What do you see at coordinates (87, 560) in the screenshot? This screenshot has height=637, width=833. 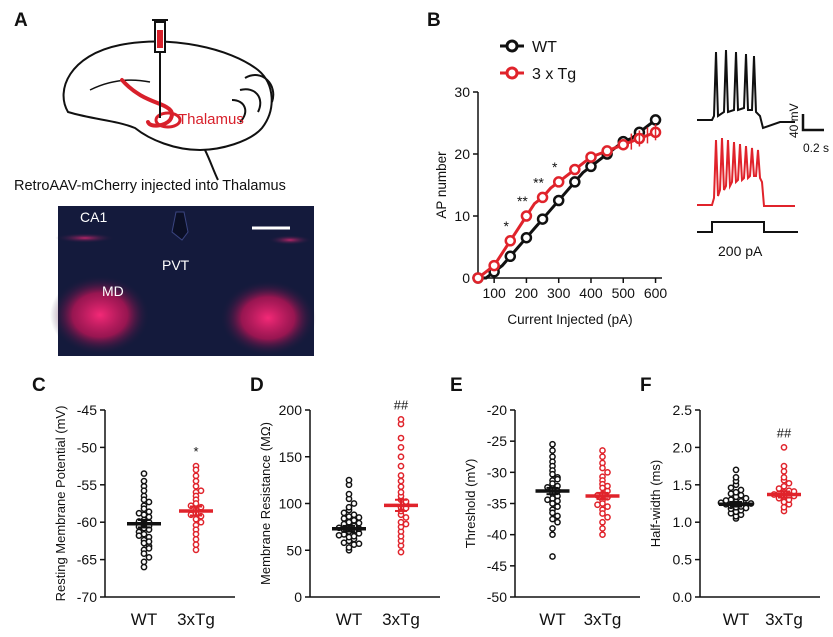 I see `y-tick-label: -65` at bounding box center [87, 560].